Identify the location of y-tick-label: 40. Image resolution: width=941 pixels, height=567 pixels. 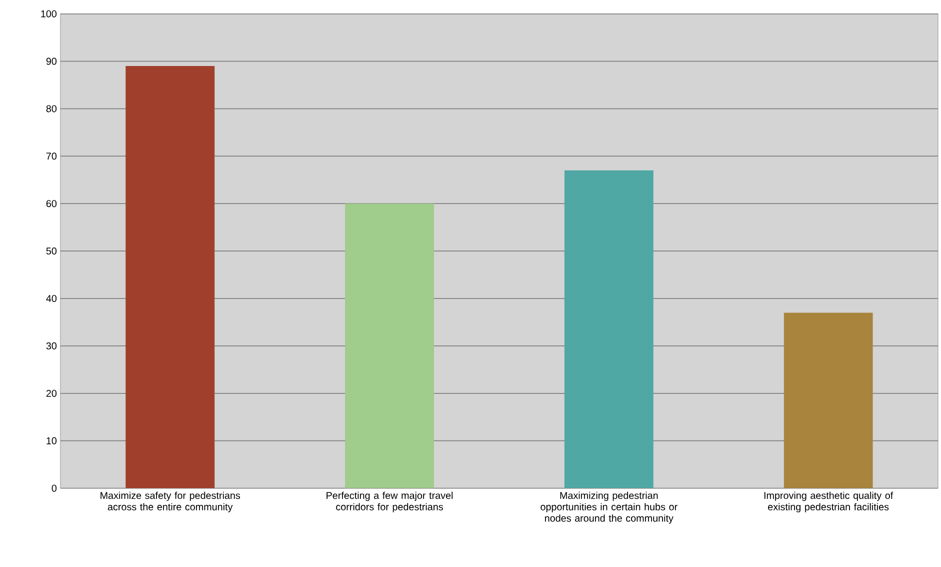
(51, 298).